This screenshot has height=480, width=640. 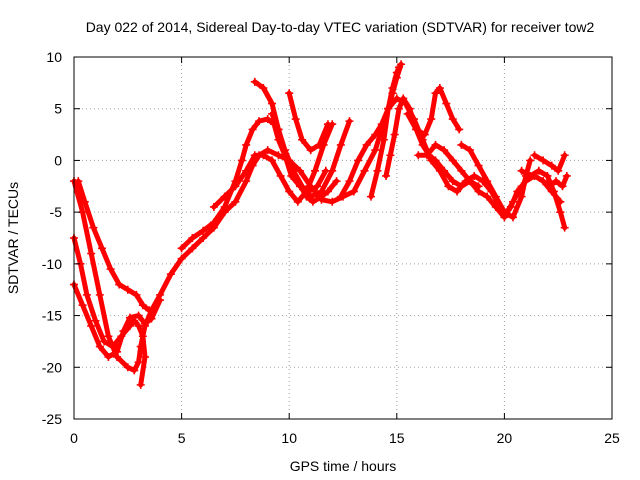 What do you see at coordinates (505, 438) in the screenshot?
I see `x-tick-label: 20` at bounding box center [505, 438].